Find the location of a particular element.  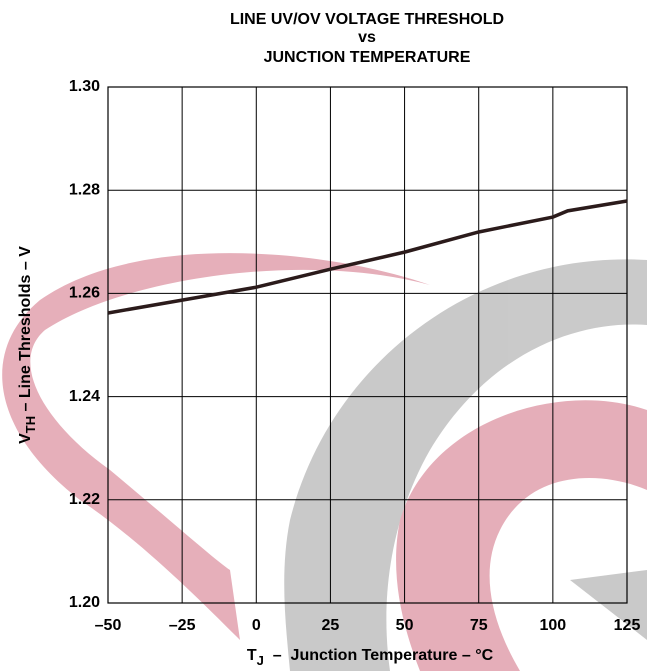

y-tick-label: 1.22 is located at coordinates (84, 499).